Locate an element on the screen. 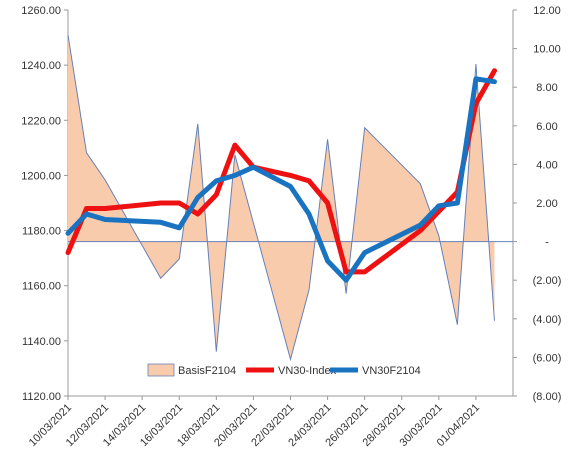  left-tick-label: 1240.00 is located at coordinates (41, 66).